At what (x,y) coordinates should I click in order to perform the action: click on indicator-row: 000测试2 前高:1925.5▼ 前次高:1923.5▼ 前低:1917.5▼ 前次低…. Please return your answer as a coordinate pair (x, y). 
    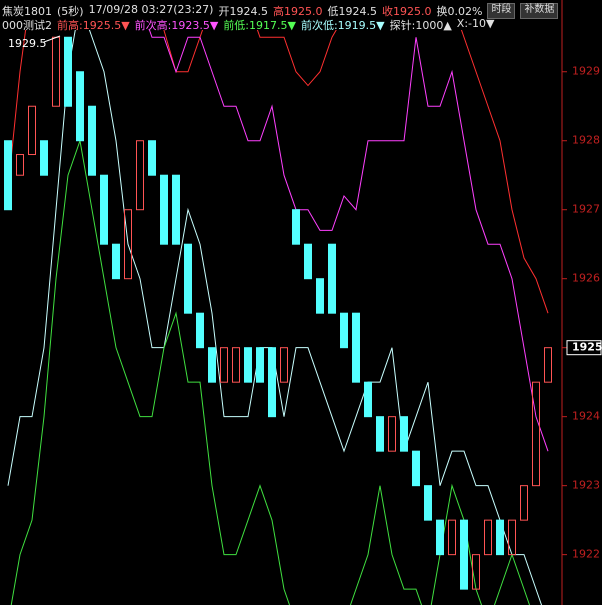
    Looking at the image, I should click on (248, 25).